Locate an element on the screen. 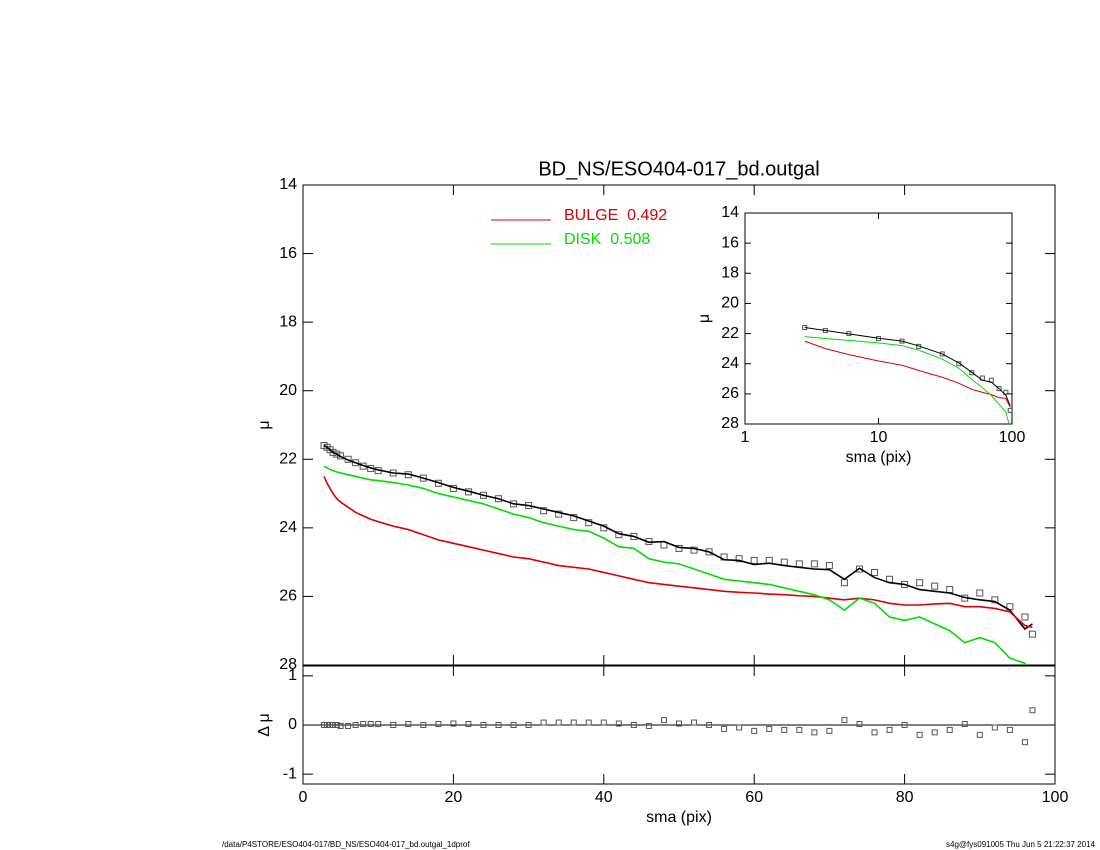 The height and width of the screenshot is (850, 1100). legend-label: BULGE 0.492 is located at coordinates (615, 215).